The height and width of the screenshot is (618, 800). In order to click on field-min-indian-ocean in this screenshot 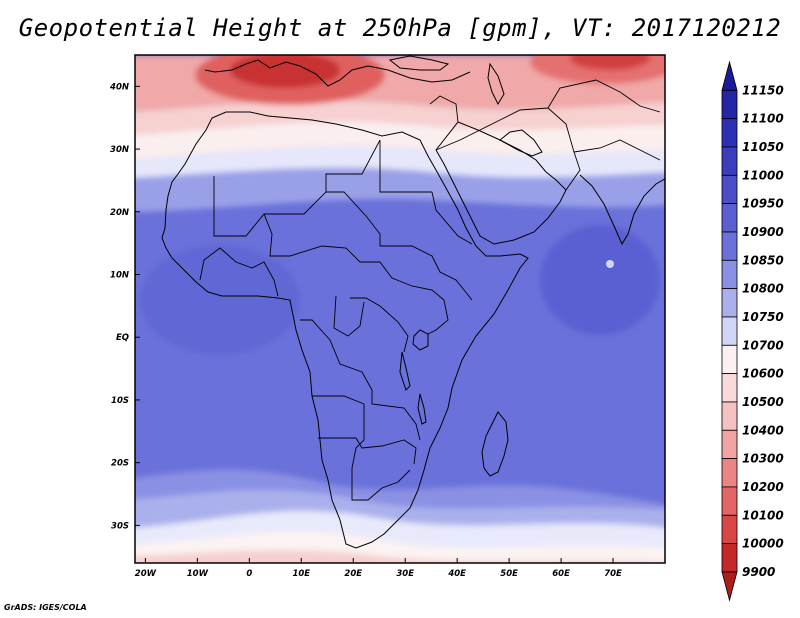, I will do `click(600, 280)`.